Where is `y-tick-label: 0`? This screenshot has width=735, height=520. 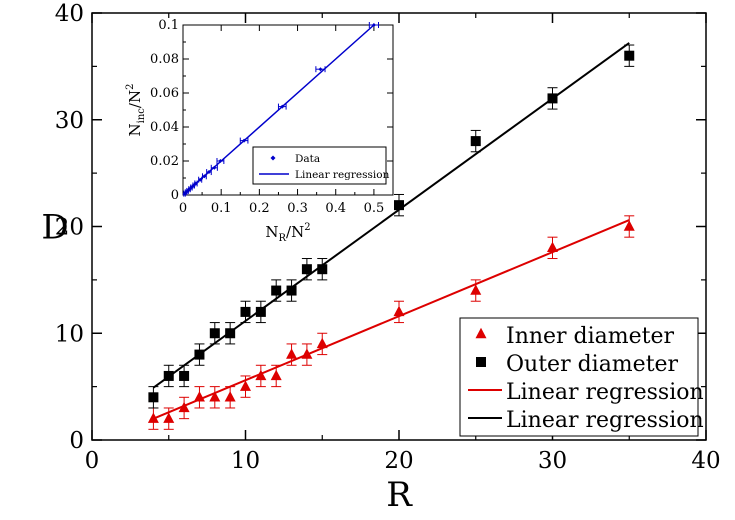 y-tick-label: 0 is located at coordinates (76, 441).